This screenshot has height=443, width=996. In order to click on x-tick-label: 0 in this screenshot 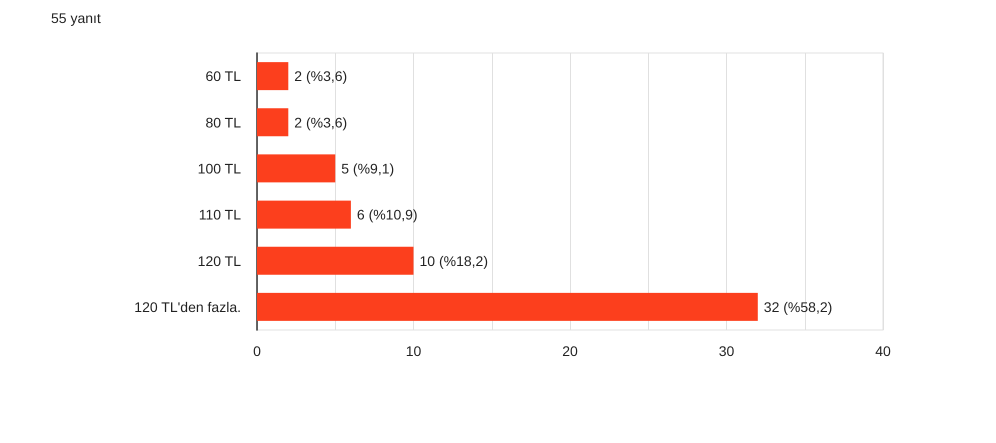, I will do `click(257, 351)`.